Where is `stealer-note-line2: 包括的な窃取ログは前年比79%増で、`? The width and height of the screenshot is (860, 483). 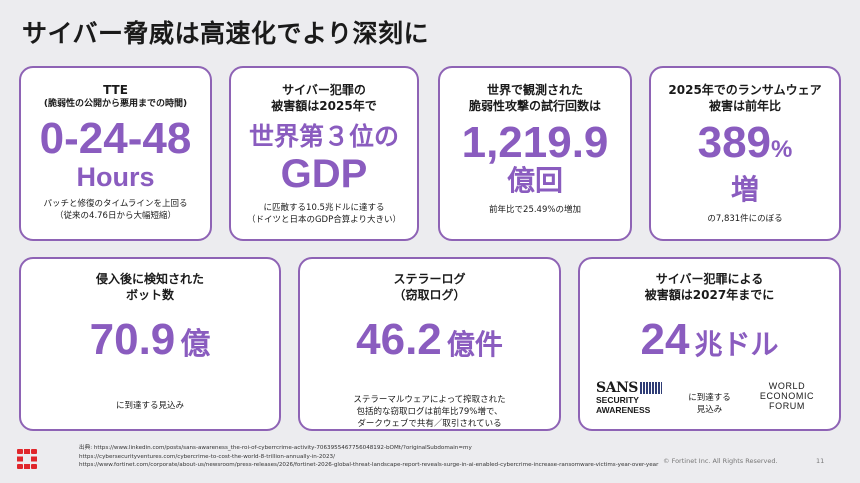 stealer-note-line2: 包括的な窃取ログは前年比79%増で、 is located at coordinates (429, 412).